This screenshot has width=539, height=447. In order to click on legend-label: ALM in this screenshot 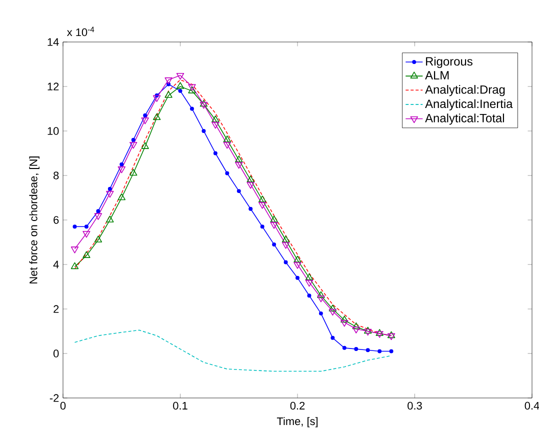, I will do `click(437, 75)`.